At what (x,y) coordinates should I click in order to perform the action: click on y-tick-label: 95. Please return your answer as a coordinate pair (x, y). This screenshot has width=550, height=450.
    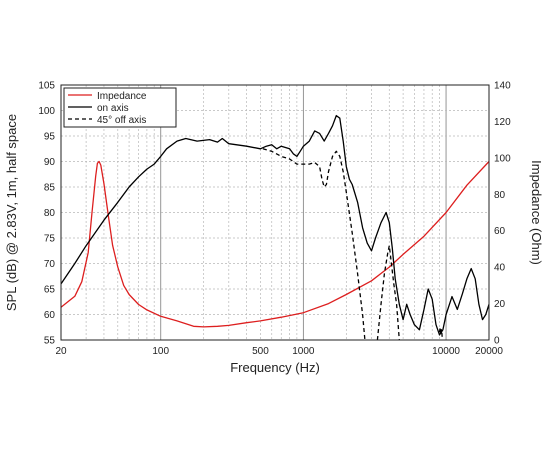
    Looking at the image, I should click on (50, 137).